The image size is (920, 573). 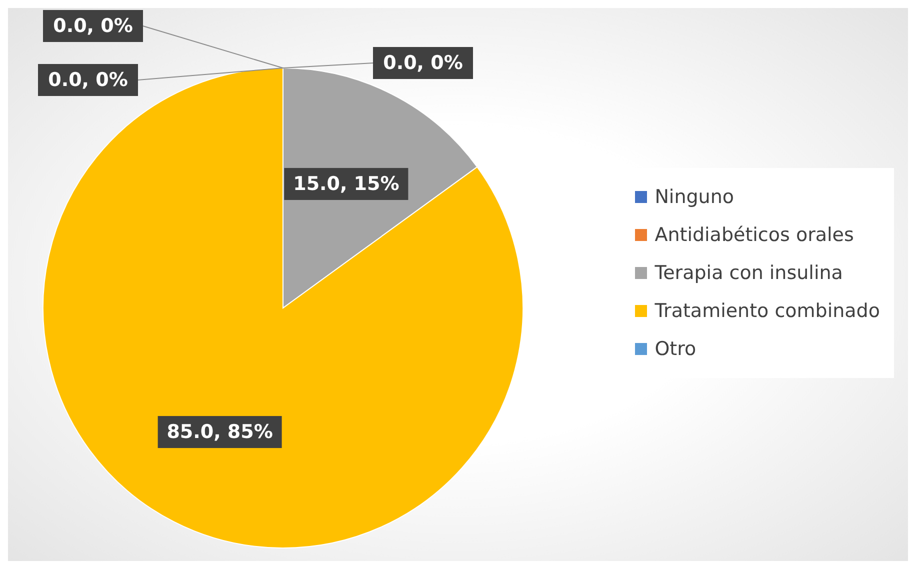 What do you see at coordinates (748, 273) in the screenshot?
I see `legend-label: Terapia con insulina` at bounding box center [748, 273].